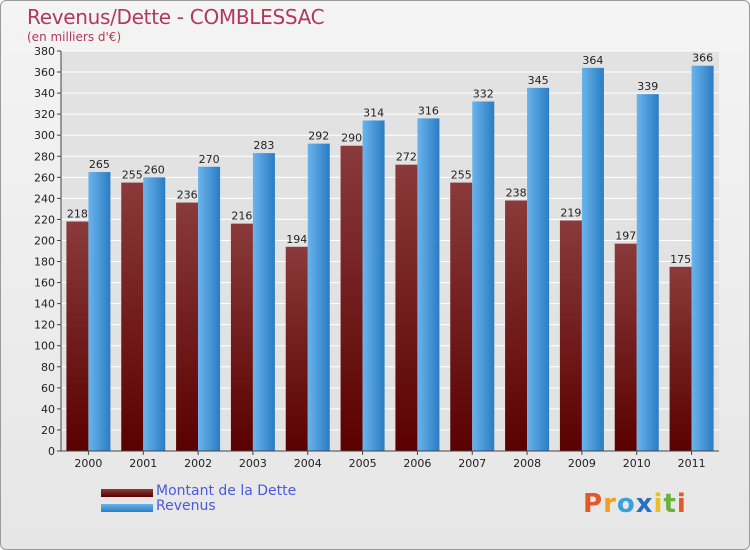  Describe the element at coordinates (44, 156) in the screenshot. I see `y-tick-label: 280` at that location.